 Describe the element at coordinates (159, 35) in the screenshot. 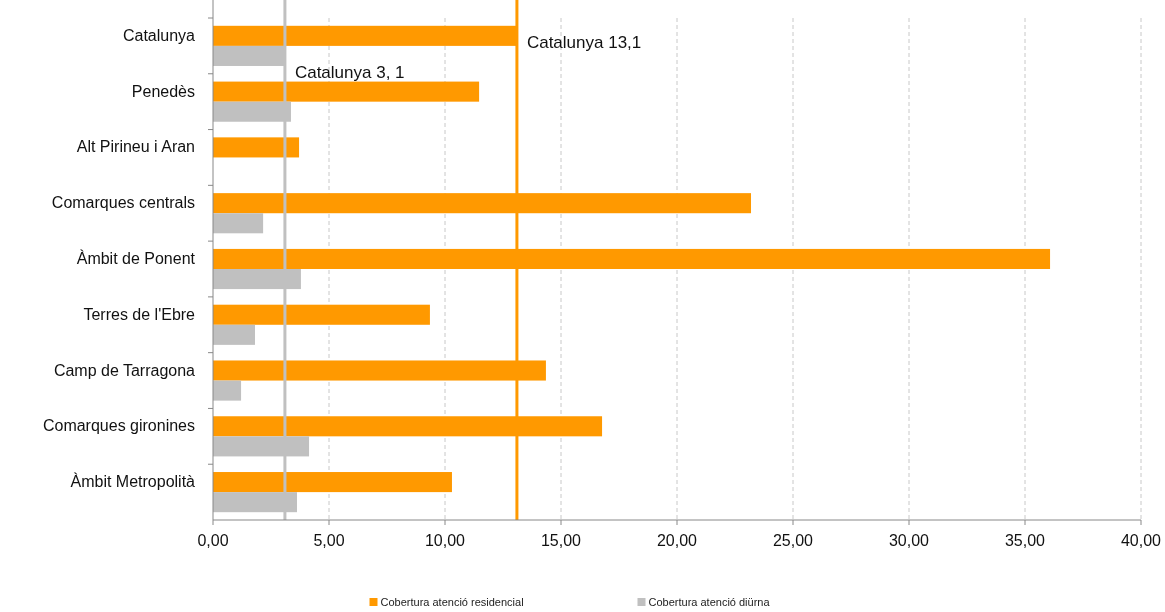

I see `y-tick-label: Catalunya` at that location.